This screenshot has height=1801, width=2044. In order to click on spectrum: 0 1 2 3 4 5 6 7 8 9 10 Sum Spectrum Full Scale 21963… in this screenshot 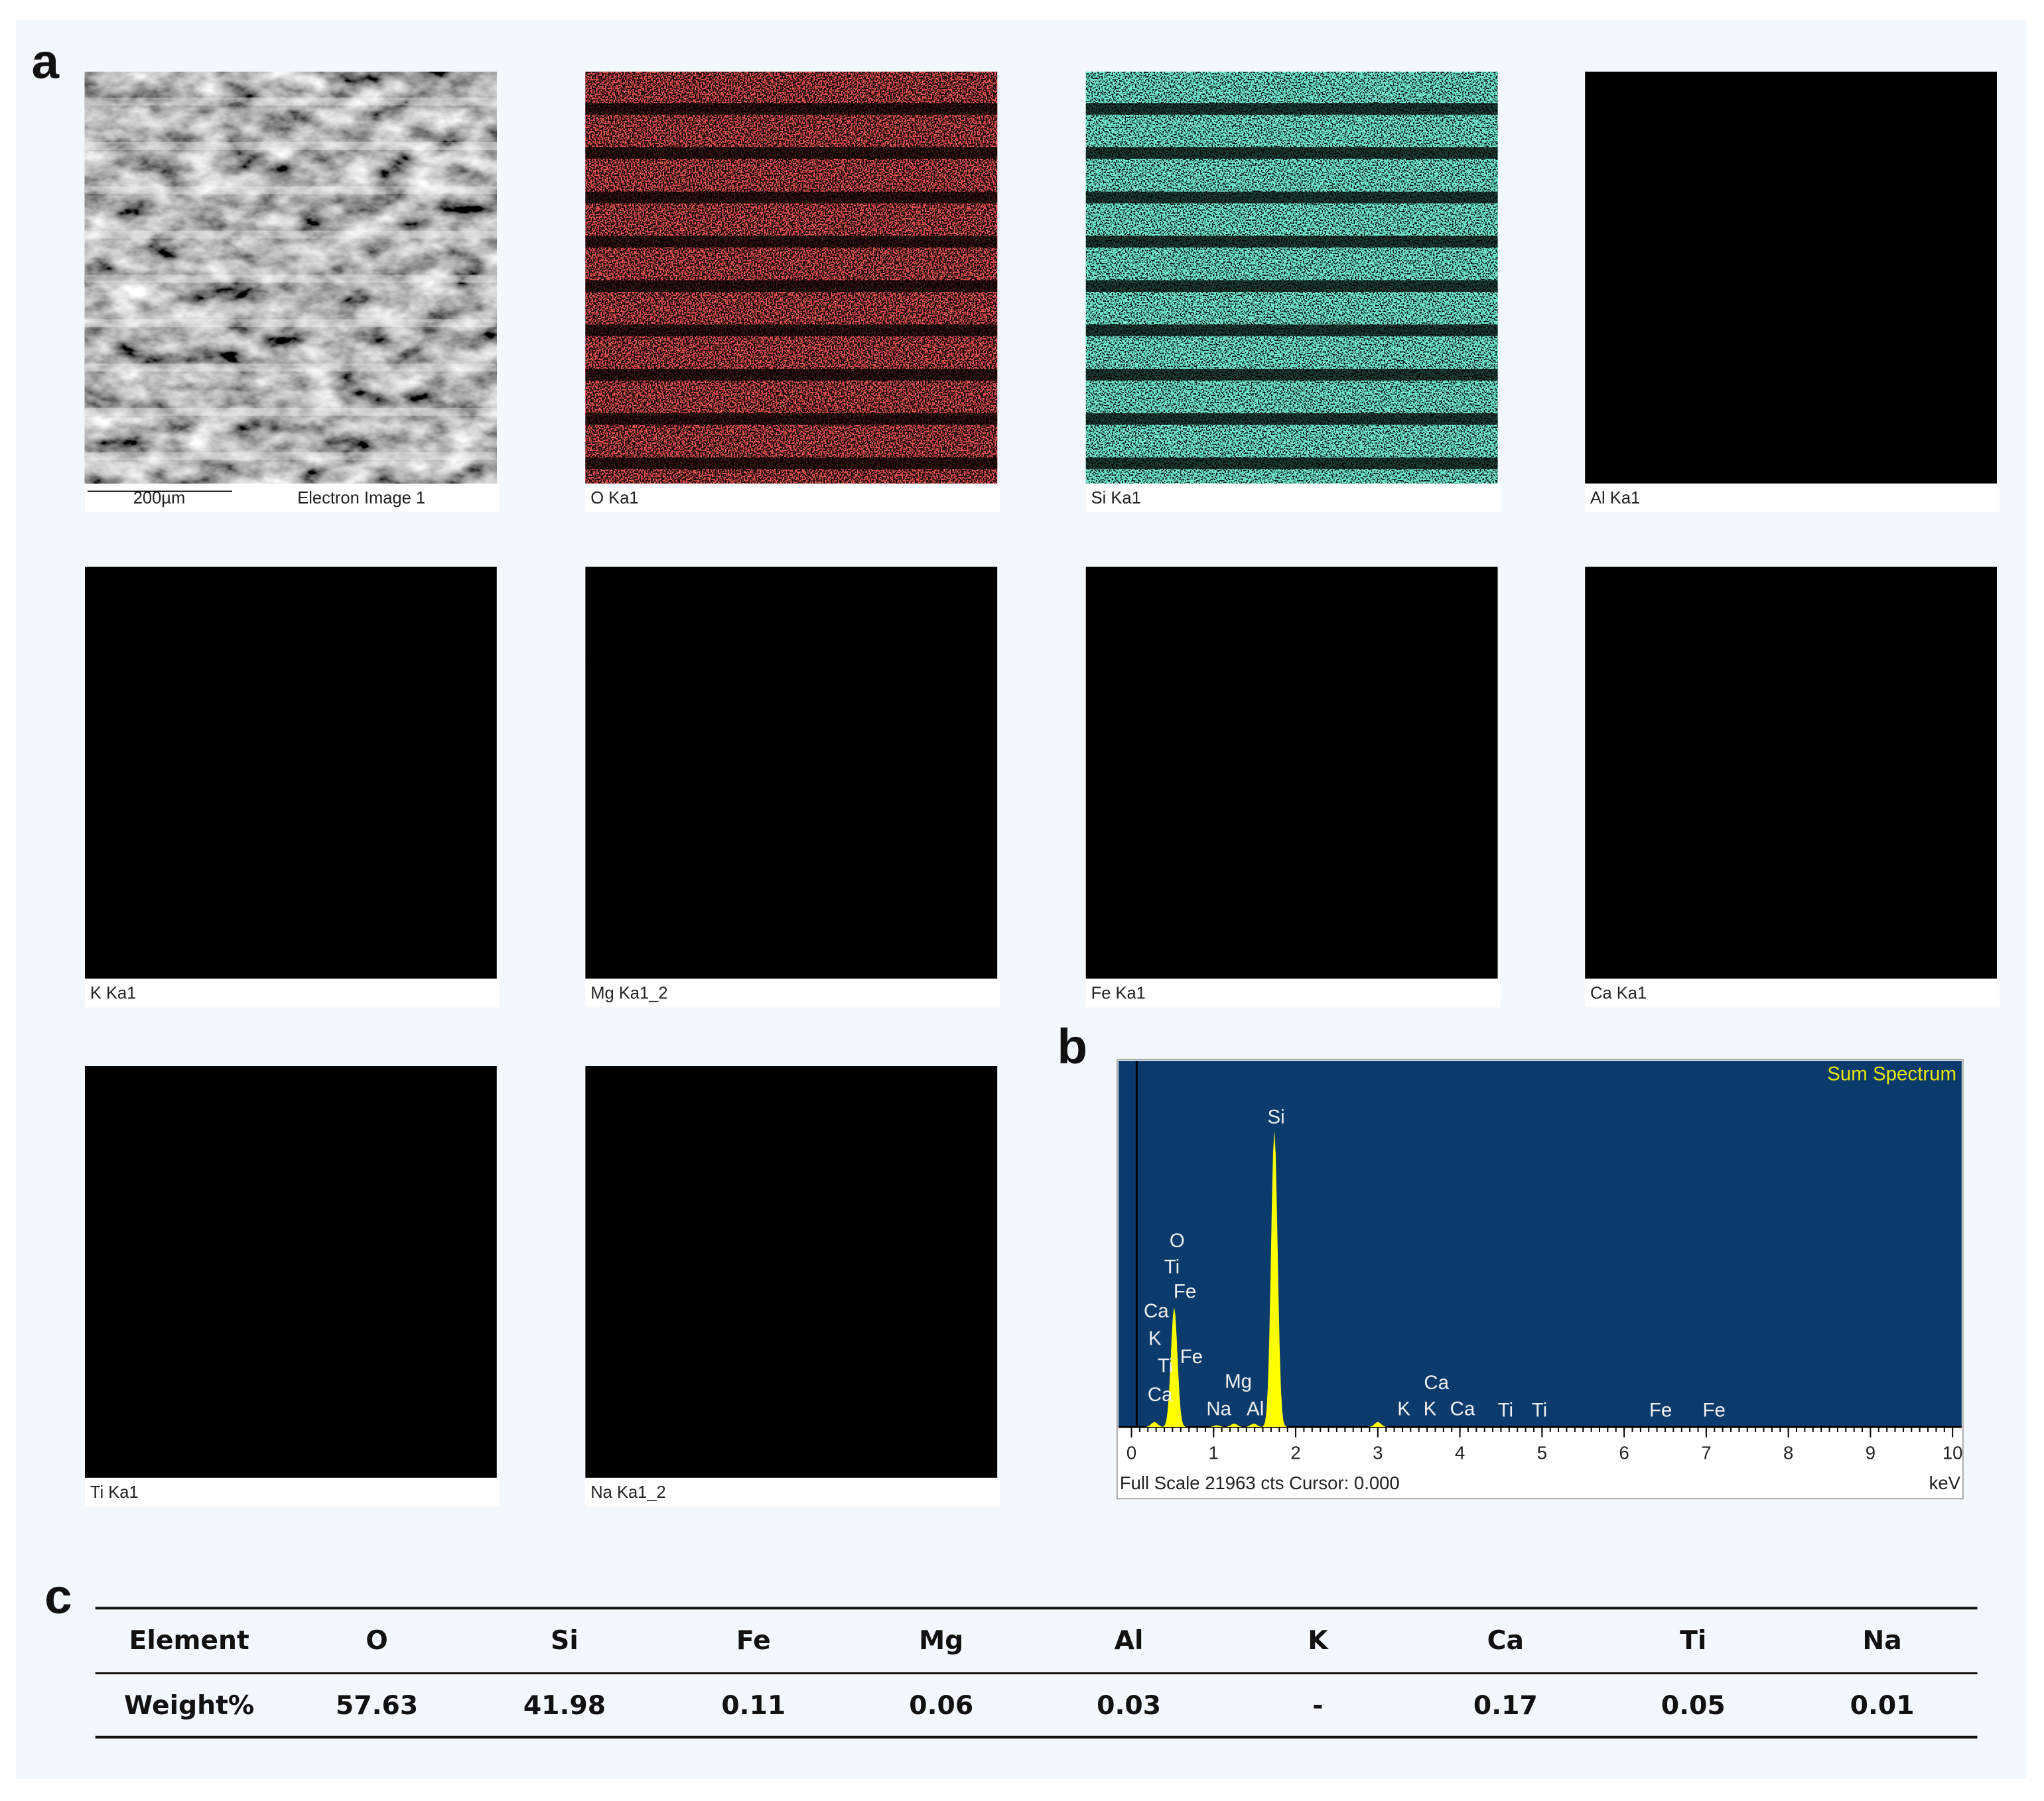, I will do `click(1540, 1279)`.